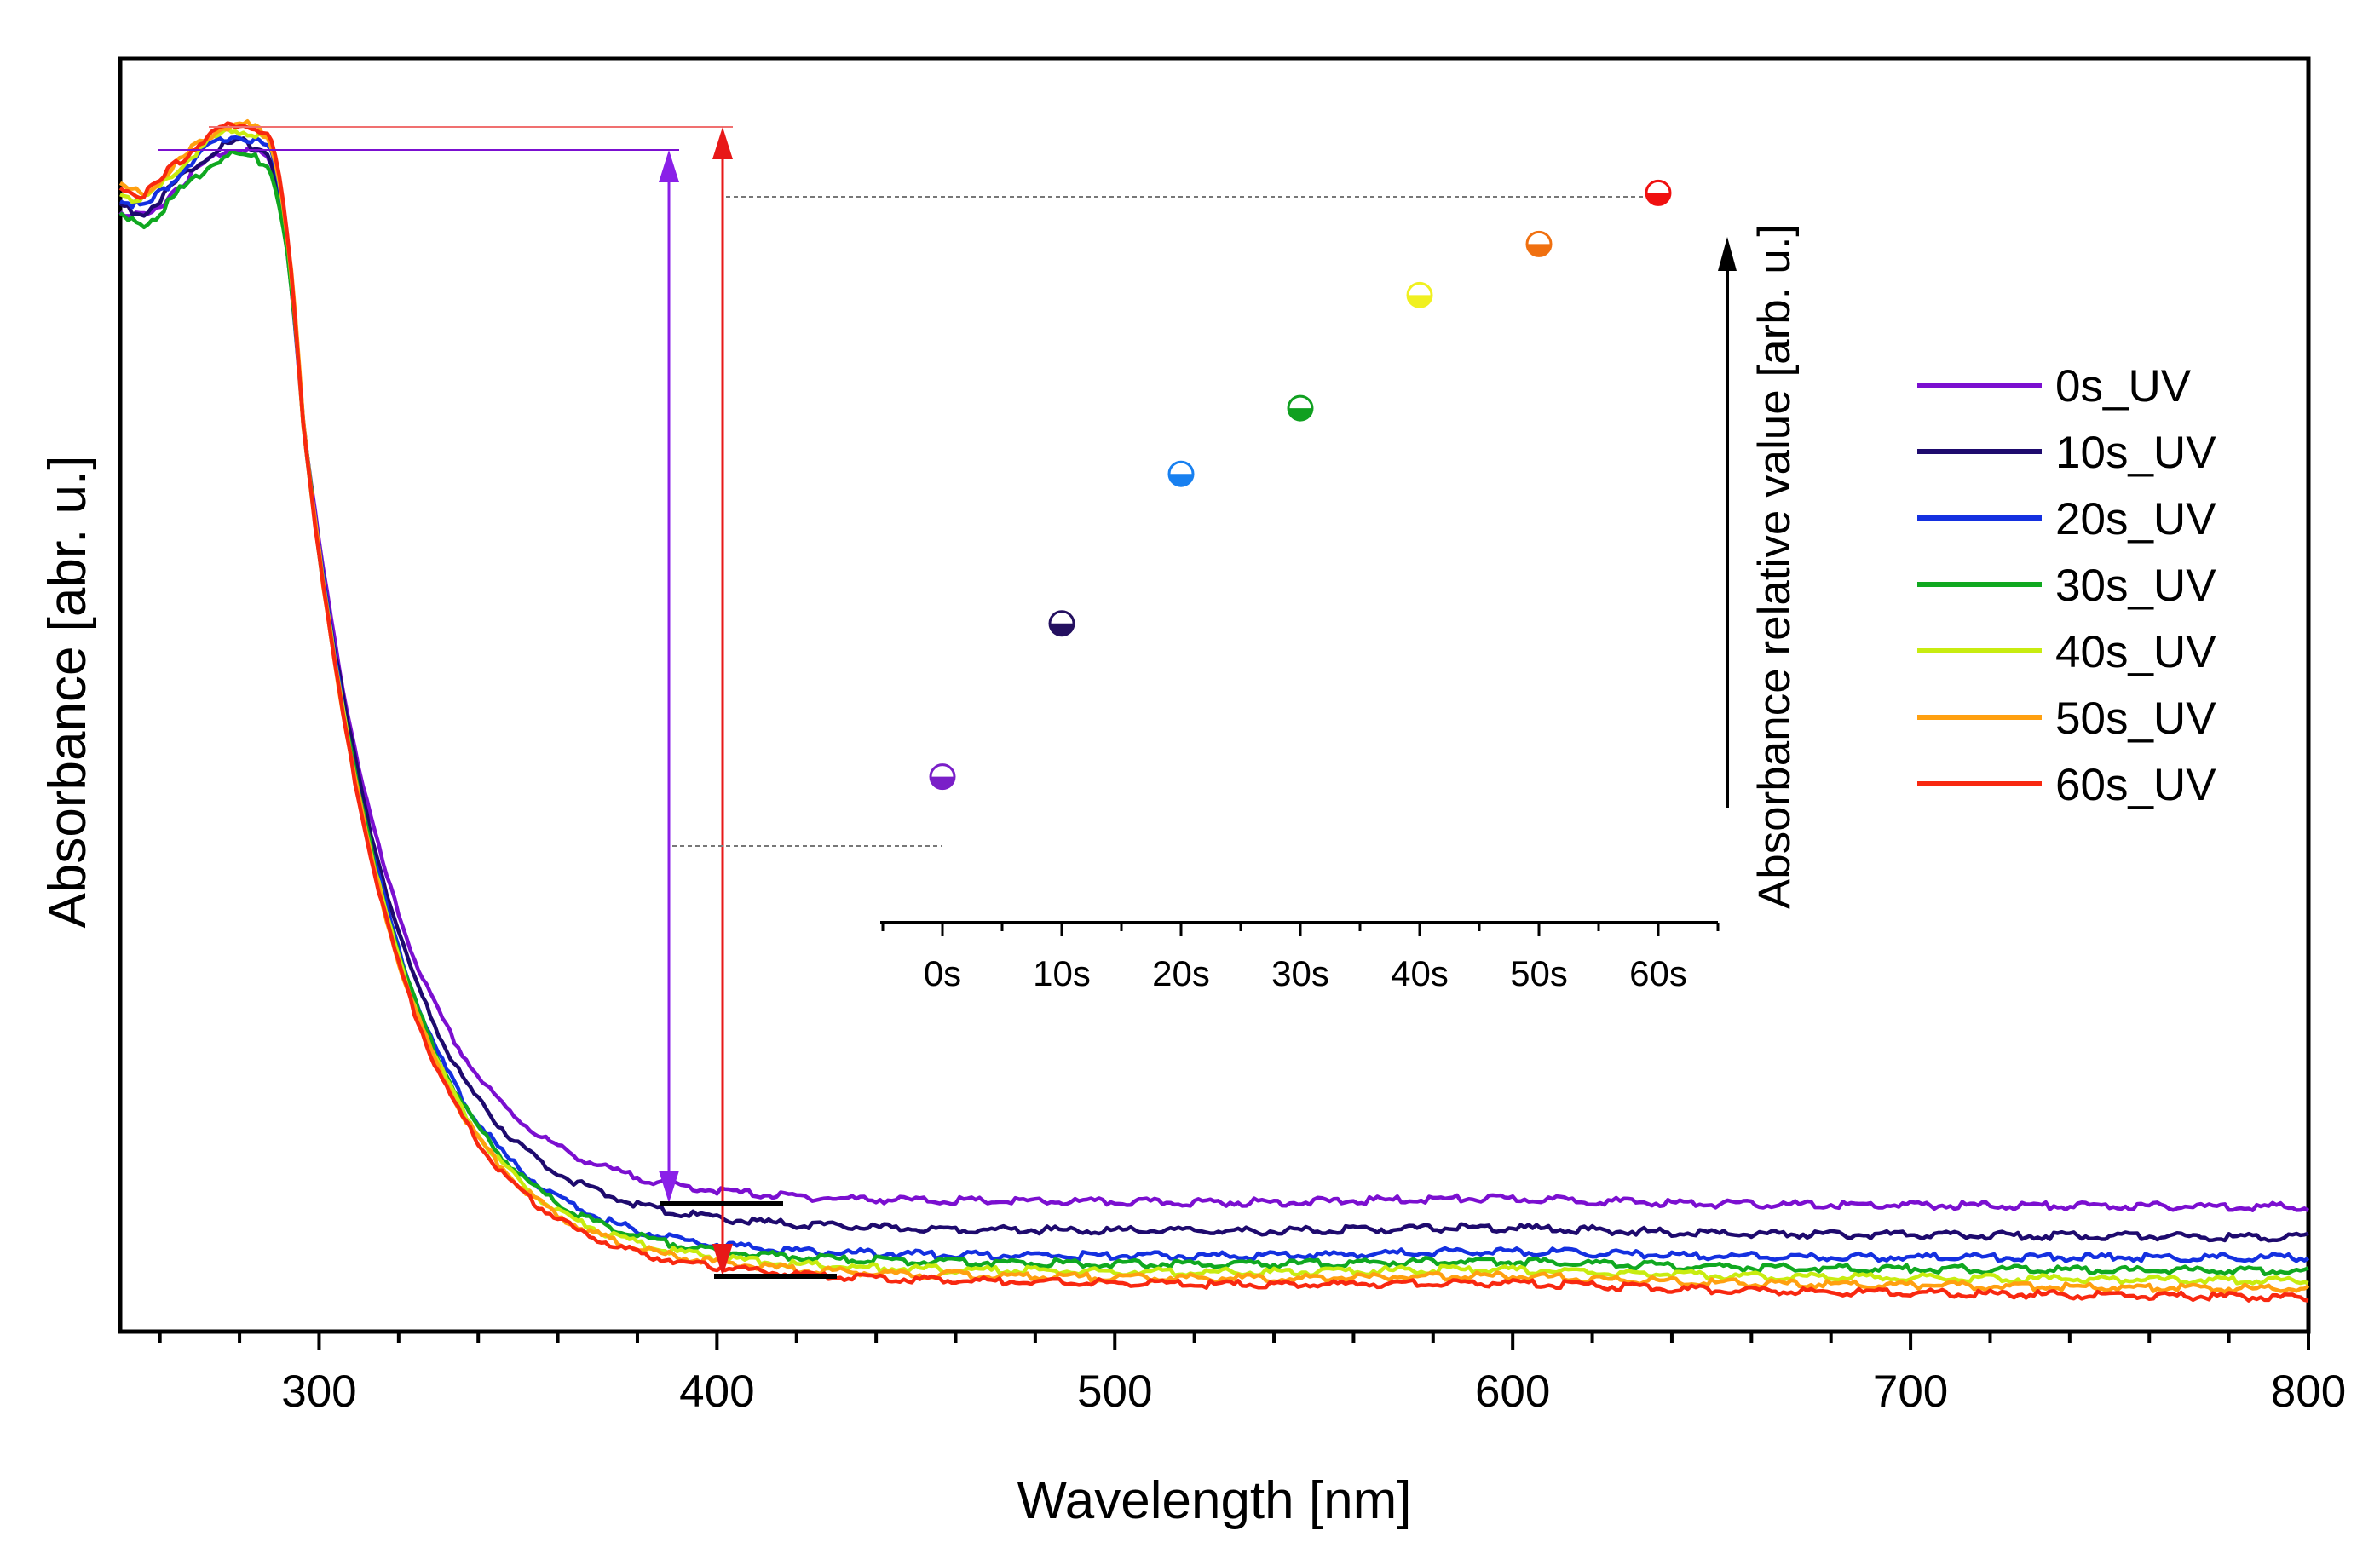  I want to click on legend-label: 60s_UV, so click(2135, 785).